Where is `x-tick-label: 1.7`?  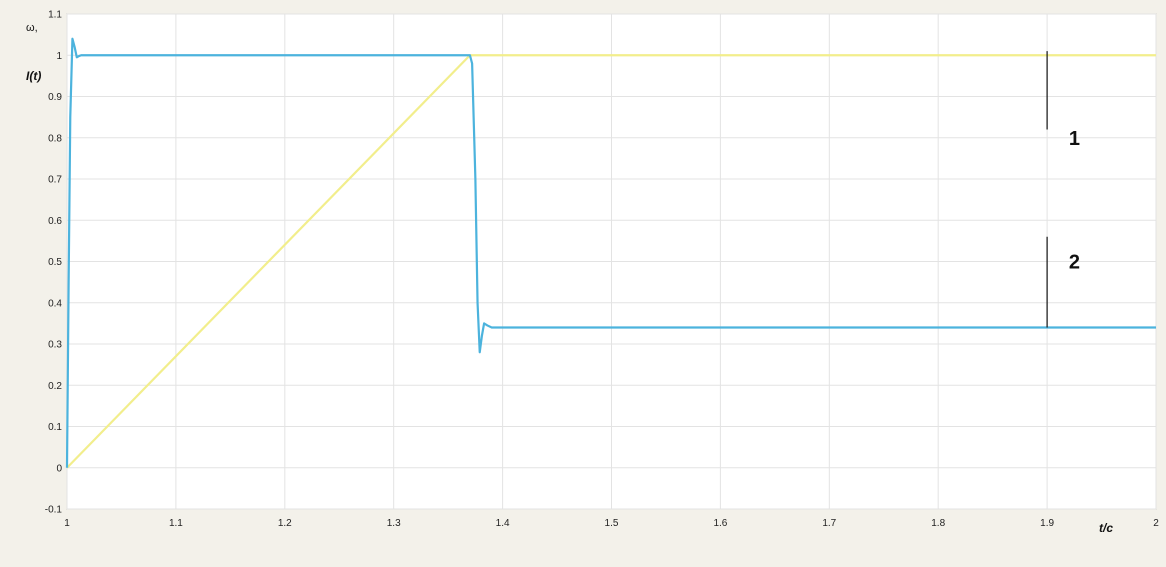 x-tick-label: 1.7 is located at coordinates (829, 523).